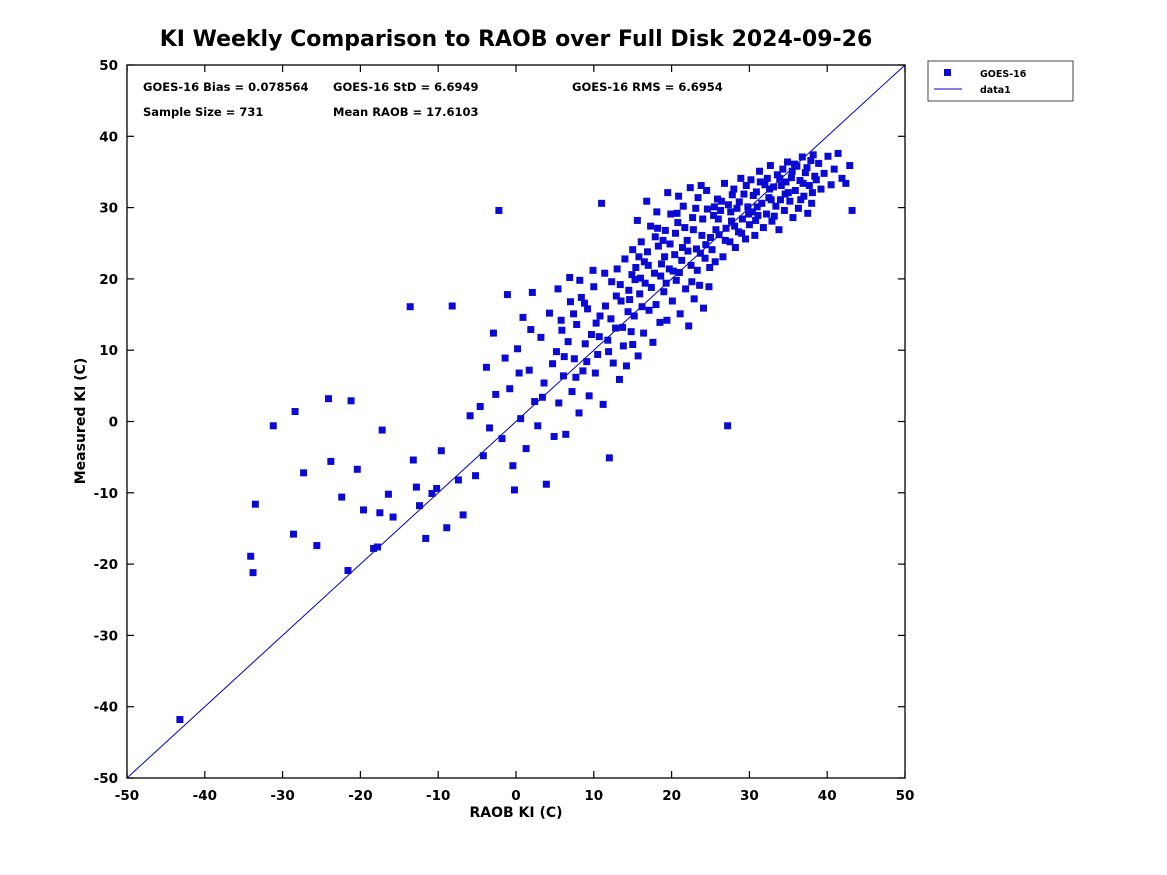 This screenshot has width=1167, height=875. I want to click on y-tick-label: 0, so click(113, 423).